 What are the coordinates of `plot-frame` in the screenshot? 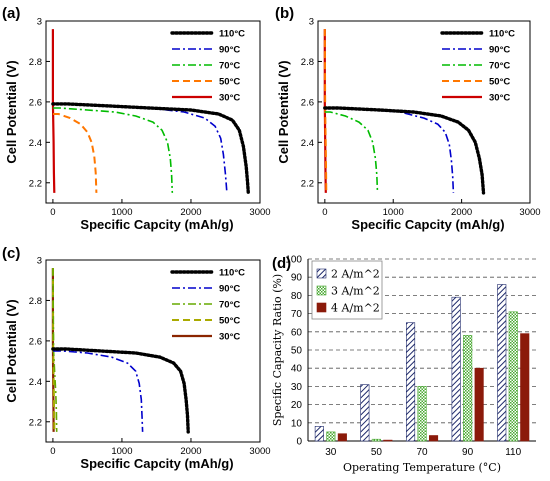 It's located at (424, 112).